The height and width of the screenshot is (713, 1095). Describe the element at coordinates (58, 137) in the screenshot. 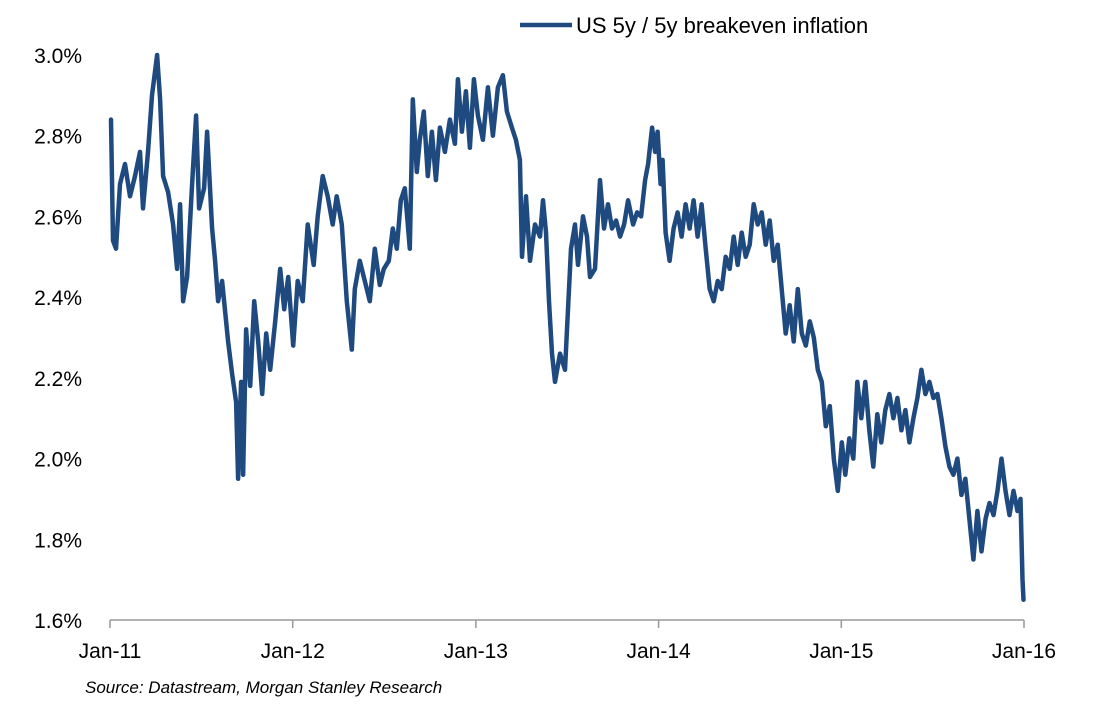

I see `y-tick-label: 2.8%` at that location.